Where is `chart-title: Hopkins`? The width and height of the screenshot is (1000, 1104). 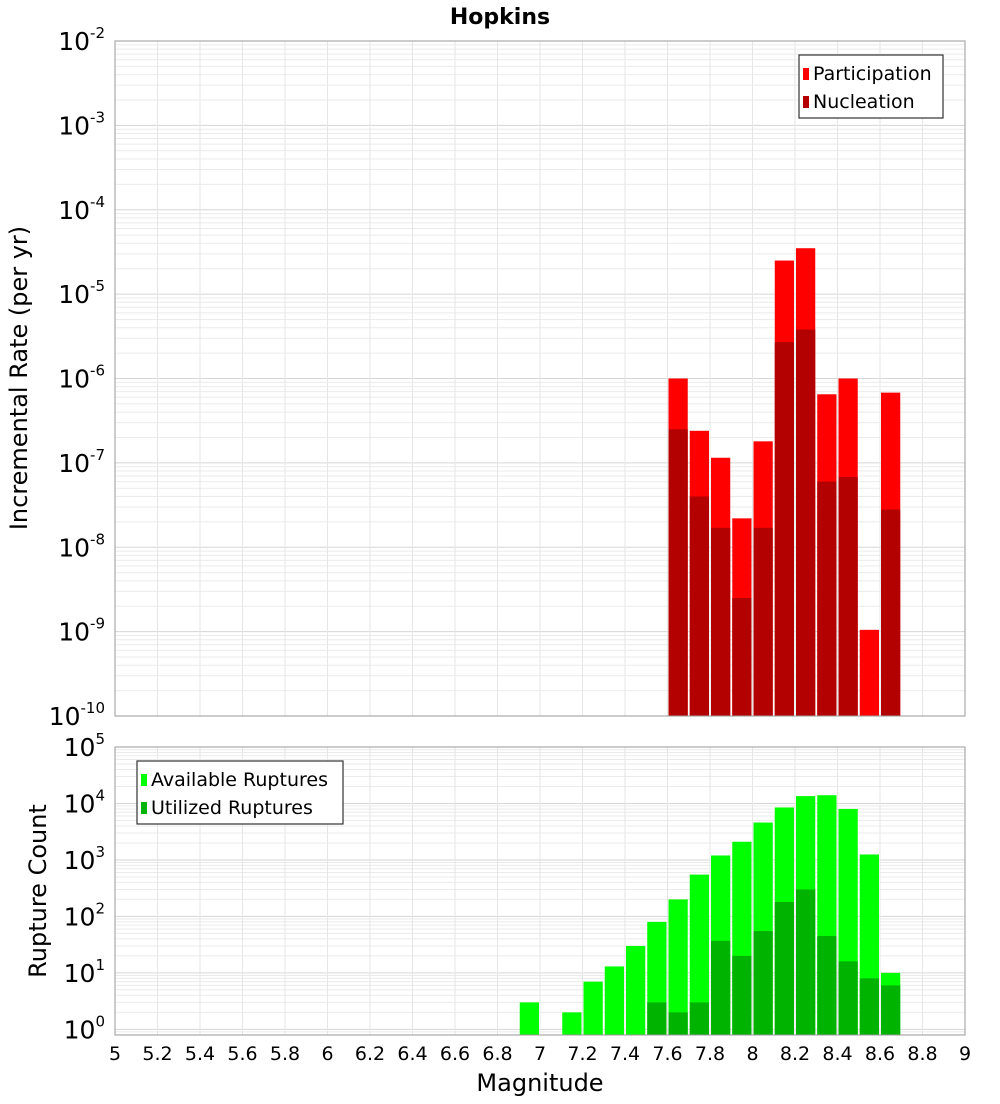
chart-title: Hopkins is located at coordinates (500, 17).